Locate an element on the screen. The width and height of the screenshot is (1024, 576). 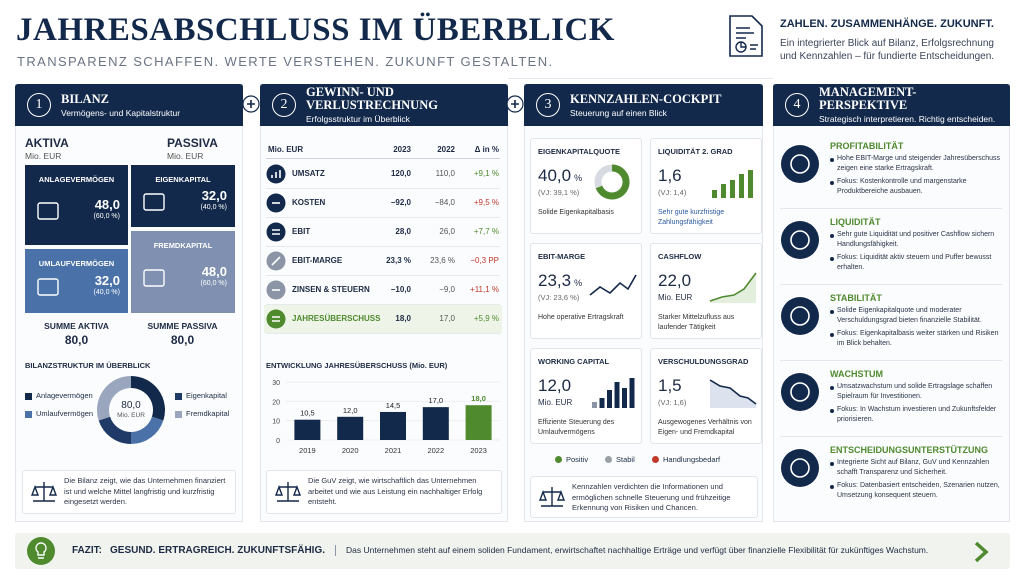
item-title: LIQUIDITÄT is located at coordinates (855, 222).